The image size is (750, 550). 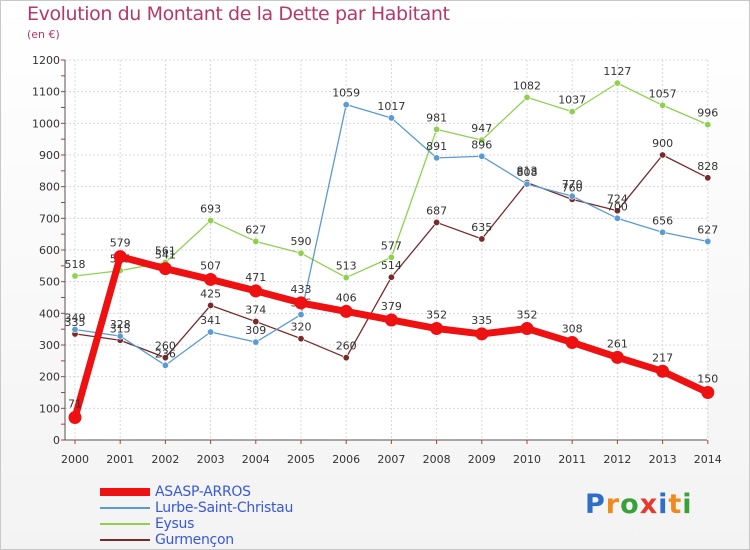 What do you see at coordinates (120, 324) in the screenshot?
I see `data-label: 328` at bounding box center [120, 324].